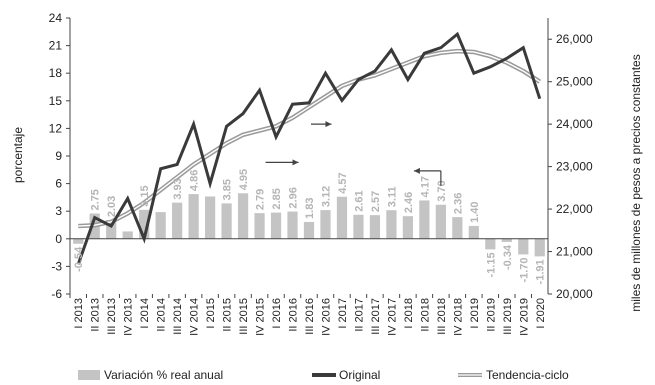  I want to click on annotation-arrow-2-head, so click(328, 124).